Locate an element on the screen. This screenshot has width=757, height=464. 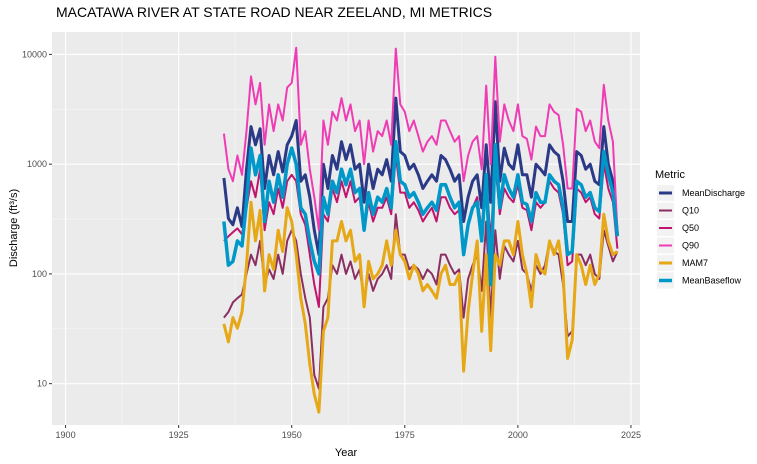
x-tick-label: 2025 is located at coordinates (631, 435).